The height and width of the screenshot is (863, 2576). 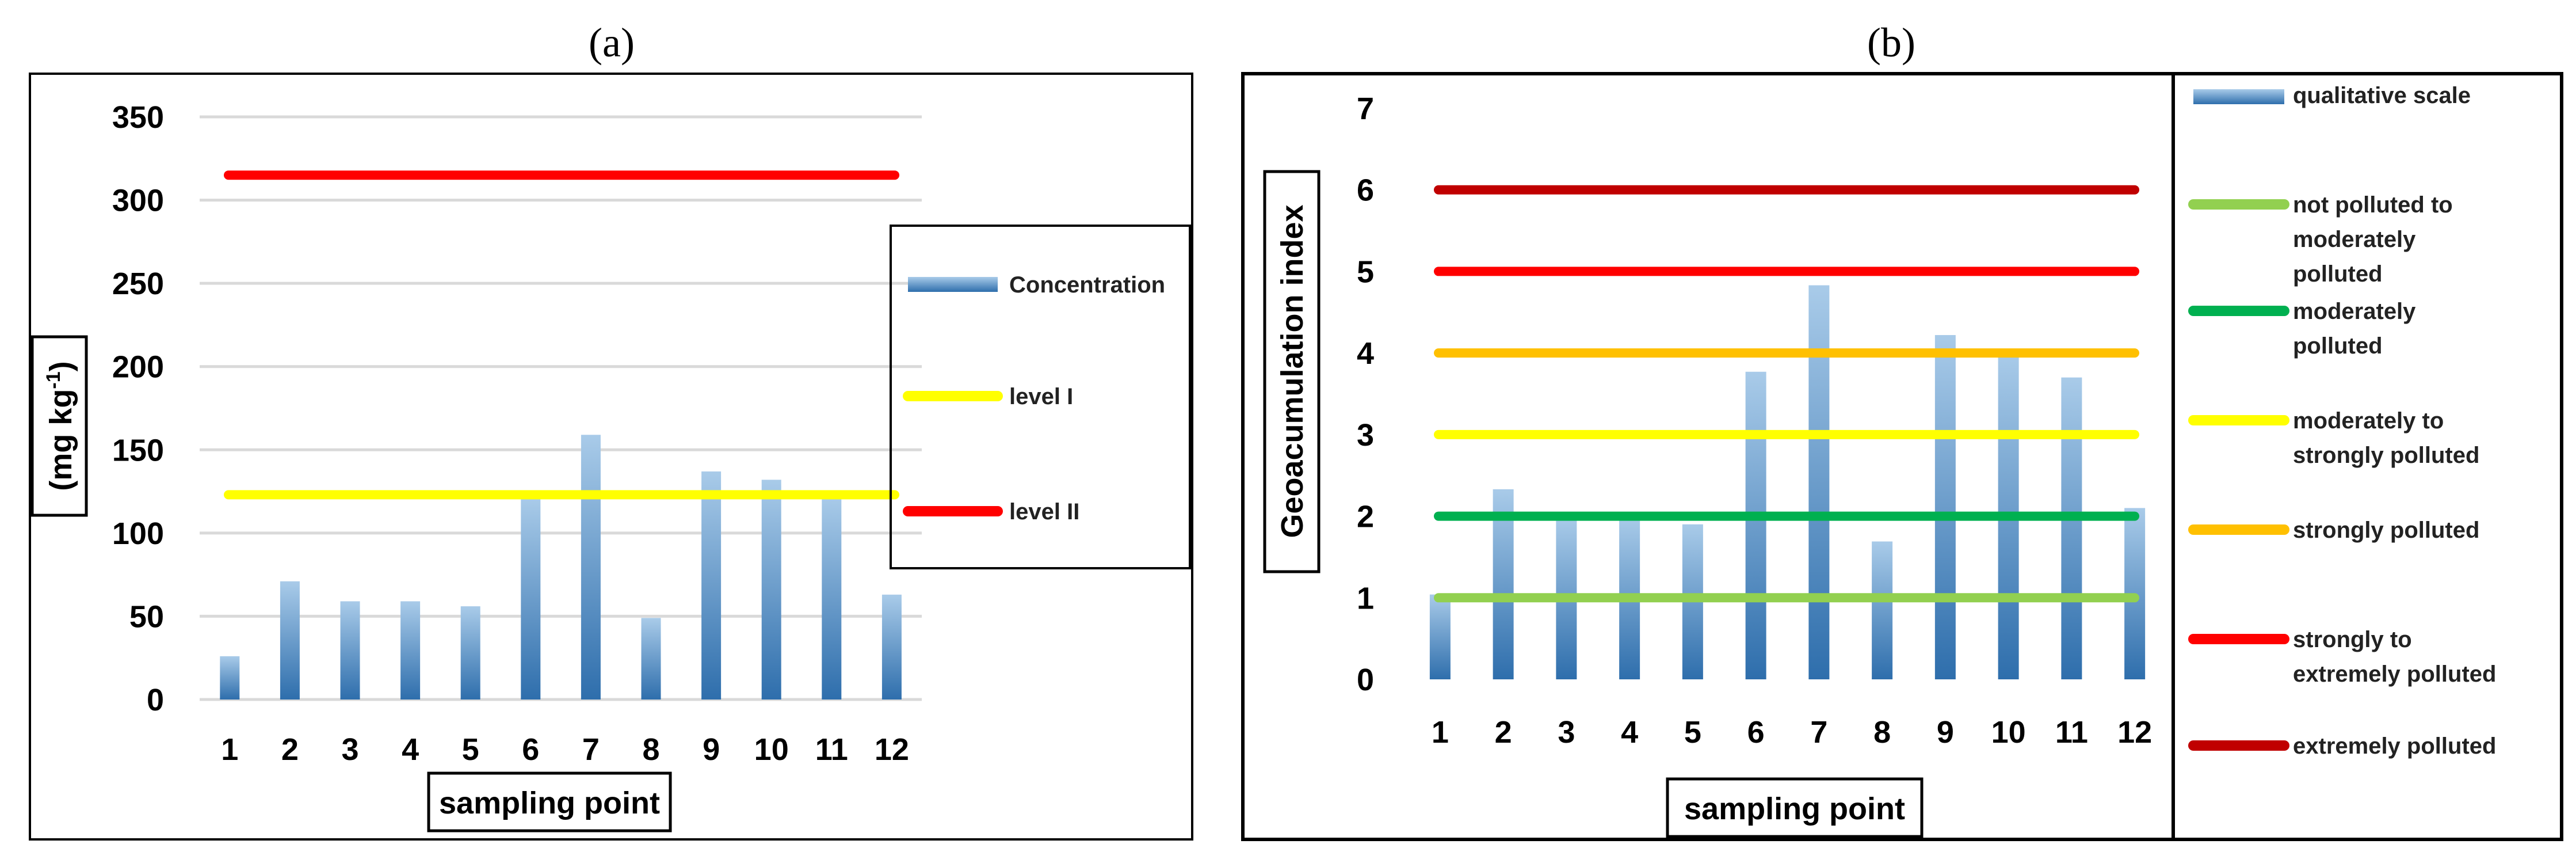 What do you see at coordinates (1365, 598) in the screenshot?
I see `y-tick-label: 1` at bounding box center [1365, 598].